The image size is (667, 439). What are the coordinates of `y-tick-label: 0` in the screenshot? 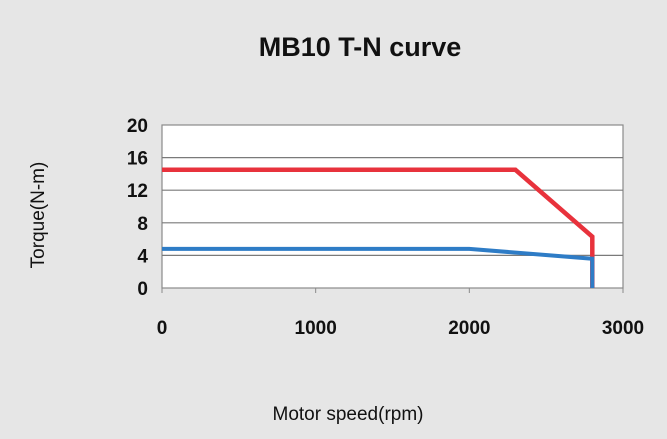 It's located at (142, 289).